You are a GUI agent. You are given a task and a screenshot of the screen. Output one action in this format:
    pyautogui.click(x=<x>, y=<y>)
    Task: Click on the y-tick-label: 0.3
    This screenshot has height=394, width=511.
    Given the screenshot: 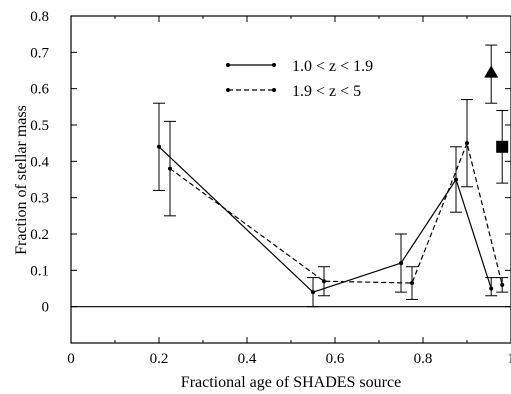 What is the action you would take?
    pyautogui.click(x=39, y=199)
    